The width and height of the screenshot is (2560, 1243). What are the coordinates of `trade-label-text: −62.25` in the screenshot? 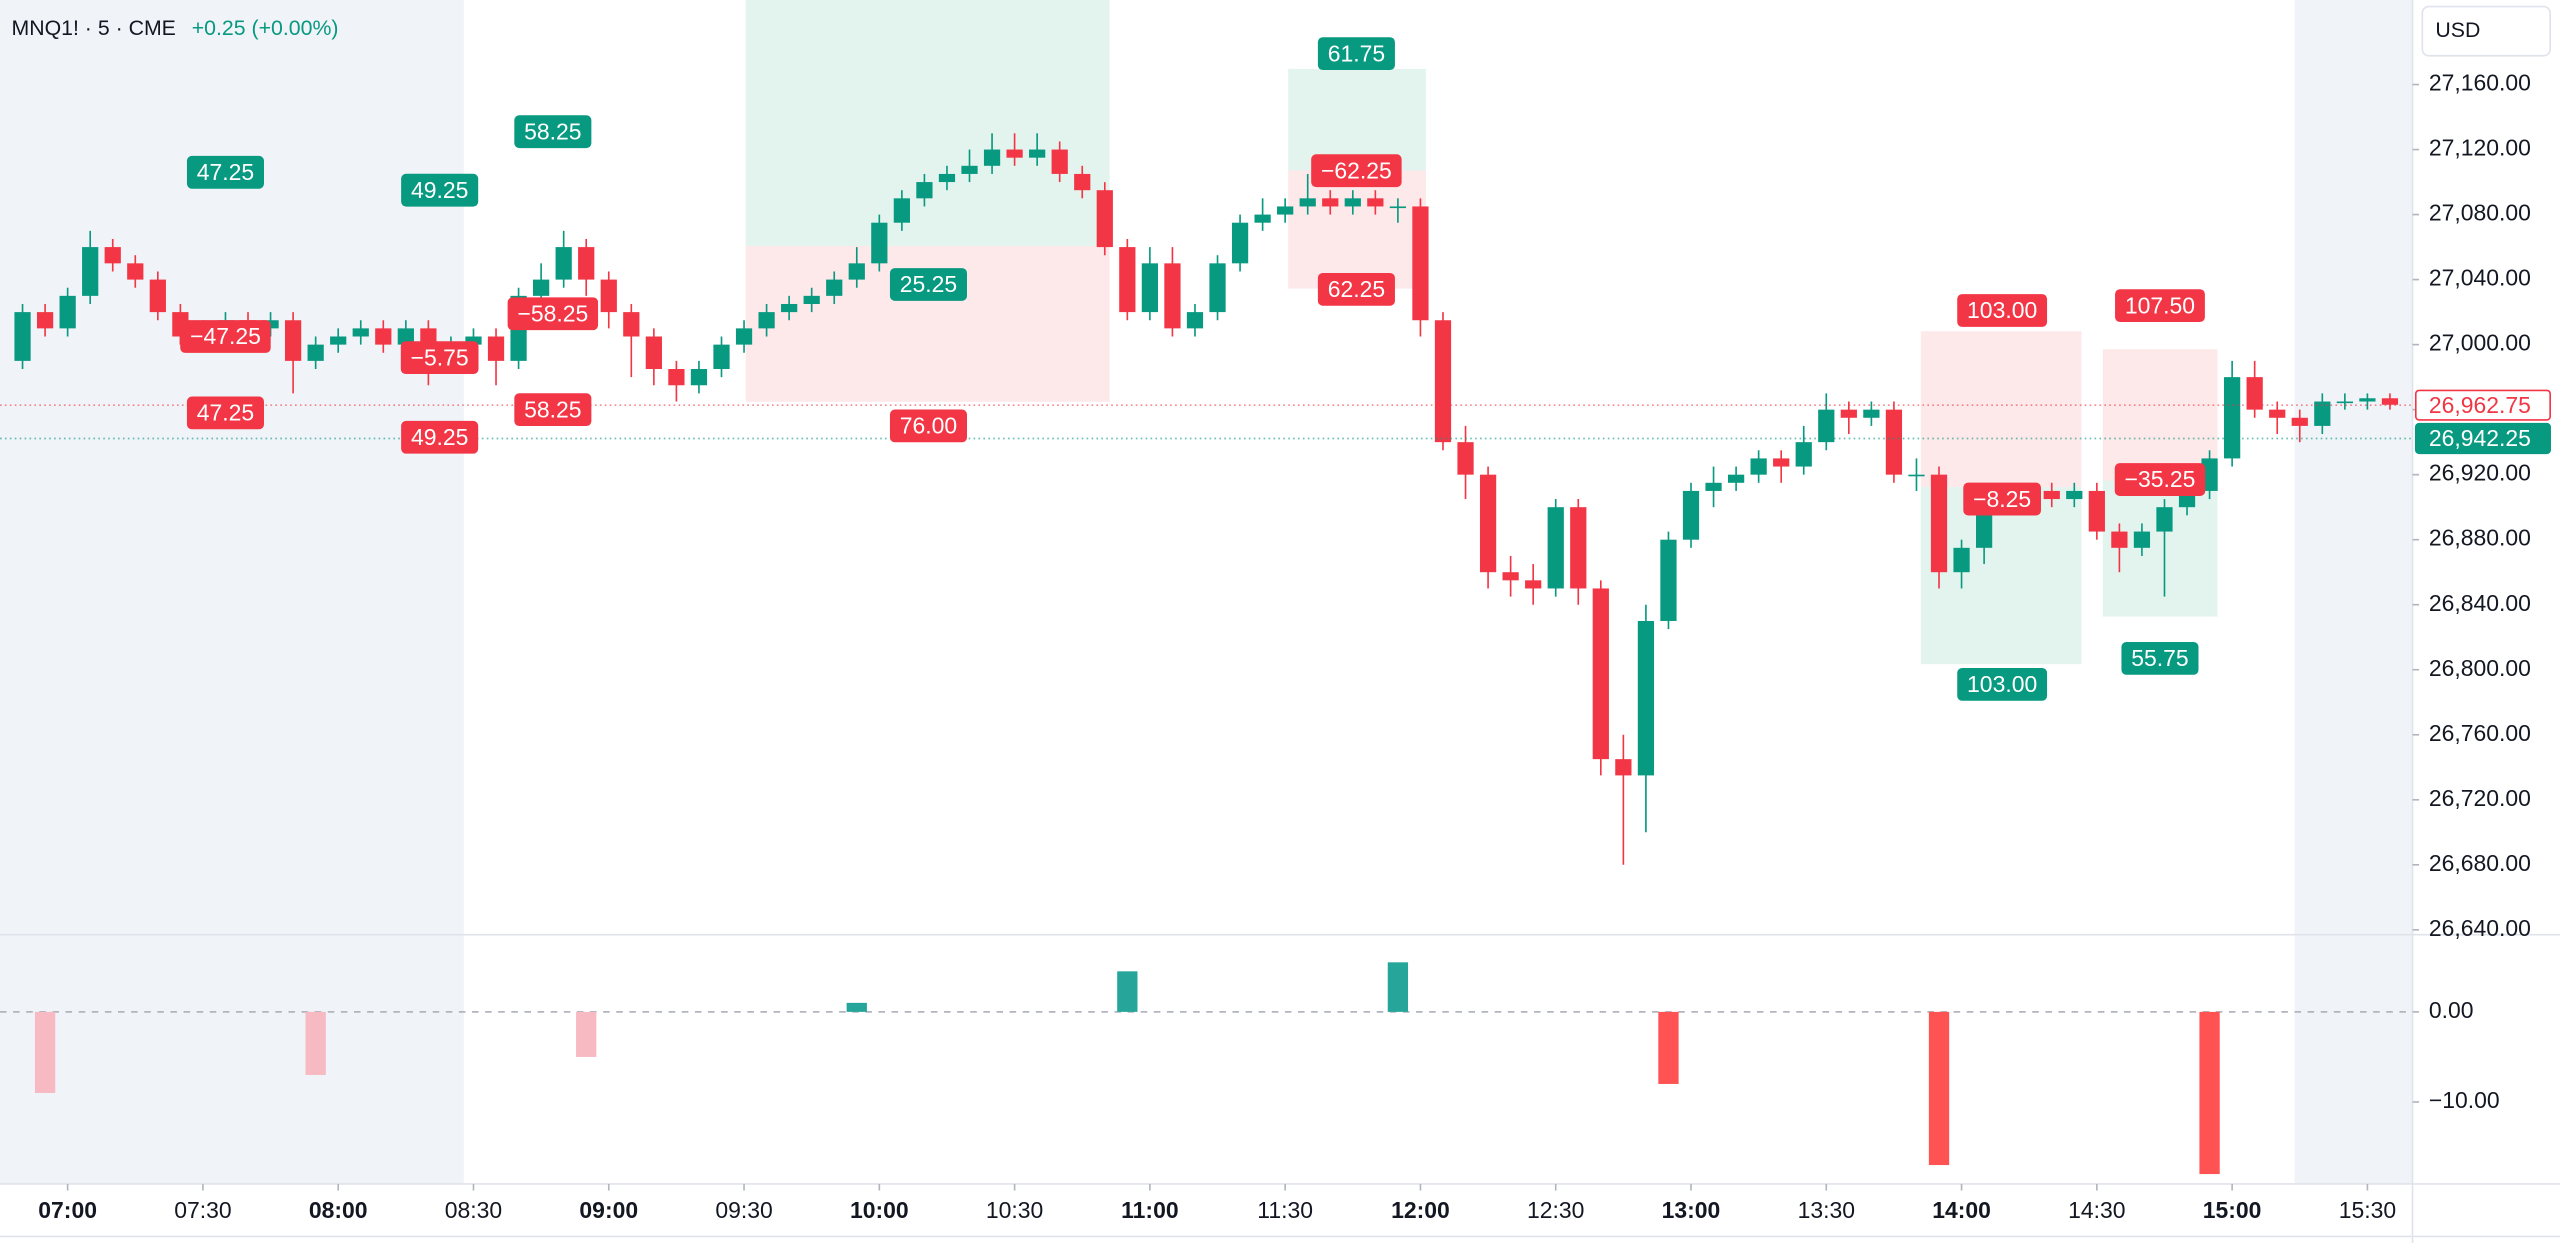 It's located at (1356, 170).